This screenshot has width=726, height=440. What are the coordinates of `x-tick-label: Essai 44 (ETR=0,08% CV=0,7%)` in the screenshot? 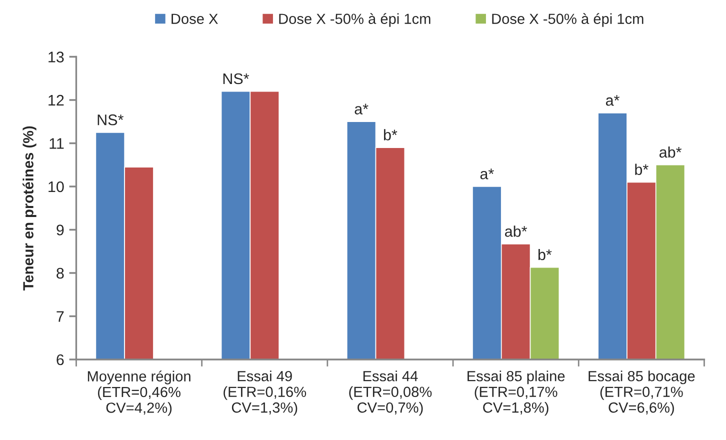 It's located at (390, 393).